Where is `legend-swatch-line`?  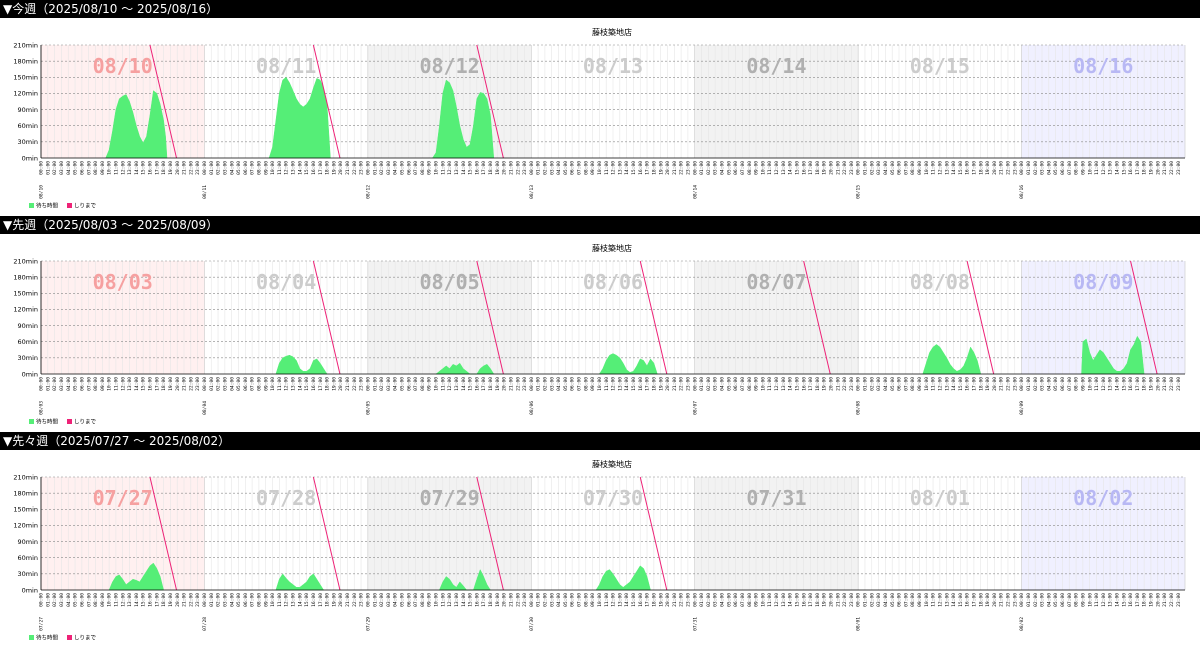 legend-swatch-line is located at coordinates (69, 421).